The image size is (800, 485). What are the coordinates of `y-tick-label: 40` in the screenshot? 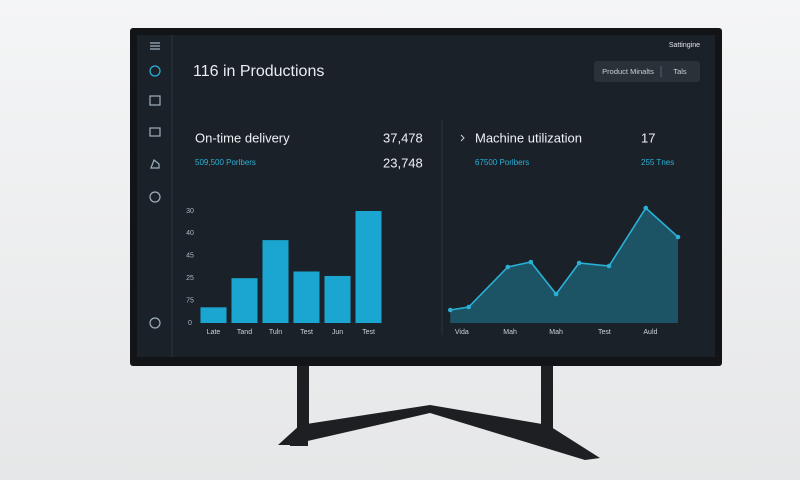 It's located at (190, 233).